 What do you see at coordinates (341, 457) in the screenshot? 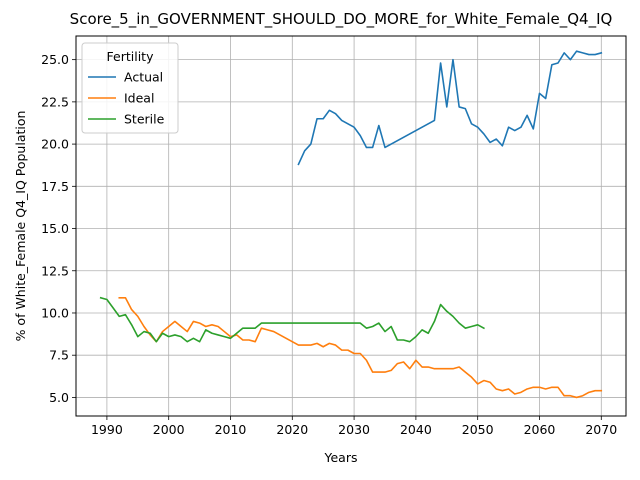
I see `x-axis-label: Years` at bounding box center [341, 457].